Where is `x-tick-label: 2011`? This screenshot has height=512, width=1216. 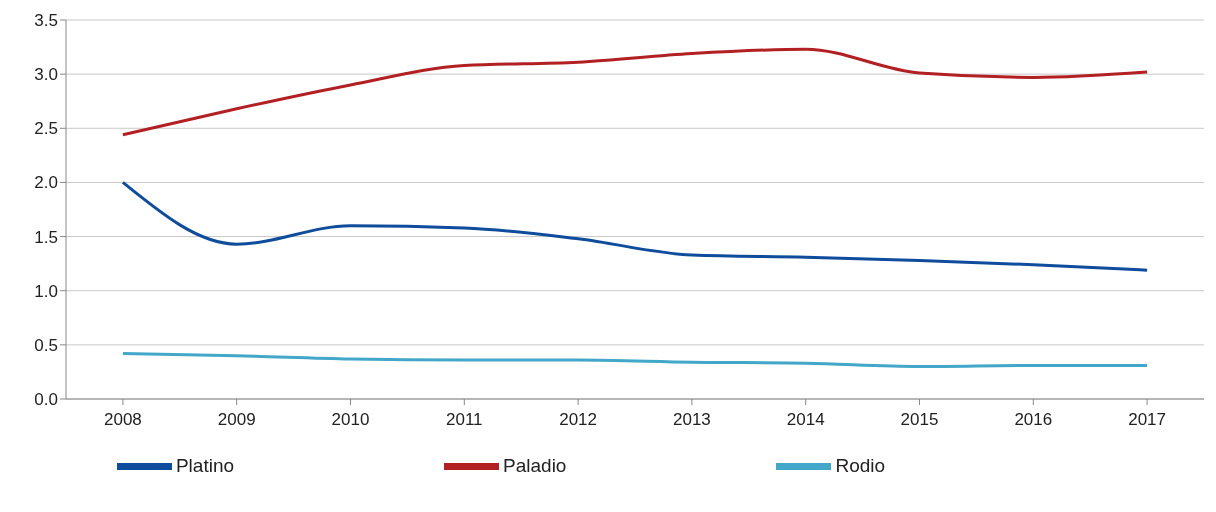
x-tick-label: 2011 is located at coordinates (464, 420).